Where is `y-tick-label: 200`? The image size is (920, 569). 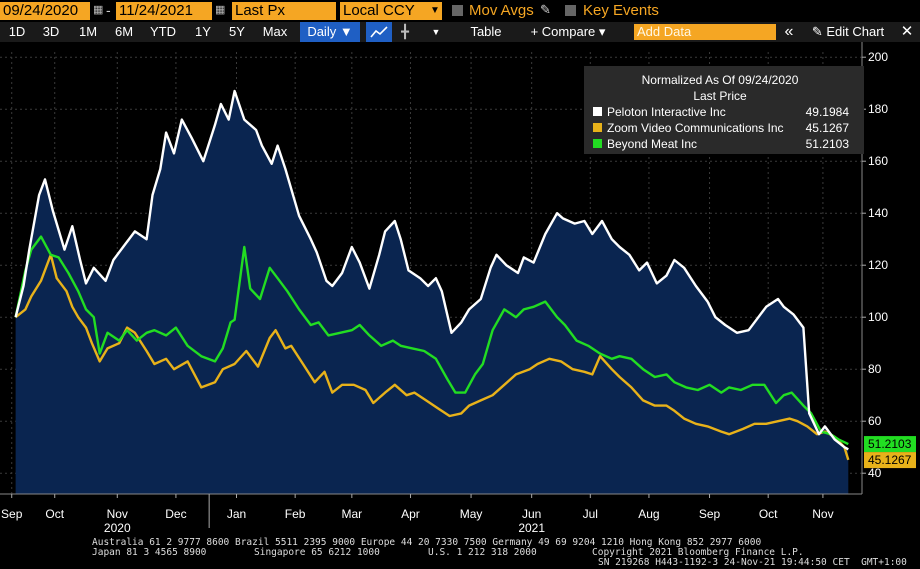
y-tick-label: 200 is located at coordinates (878, 57).